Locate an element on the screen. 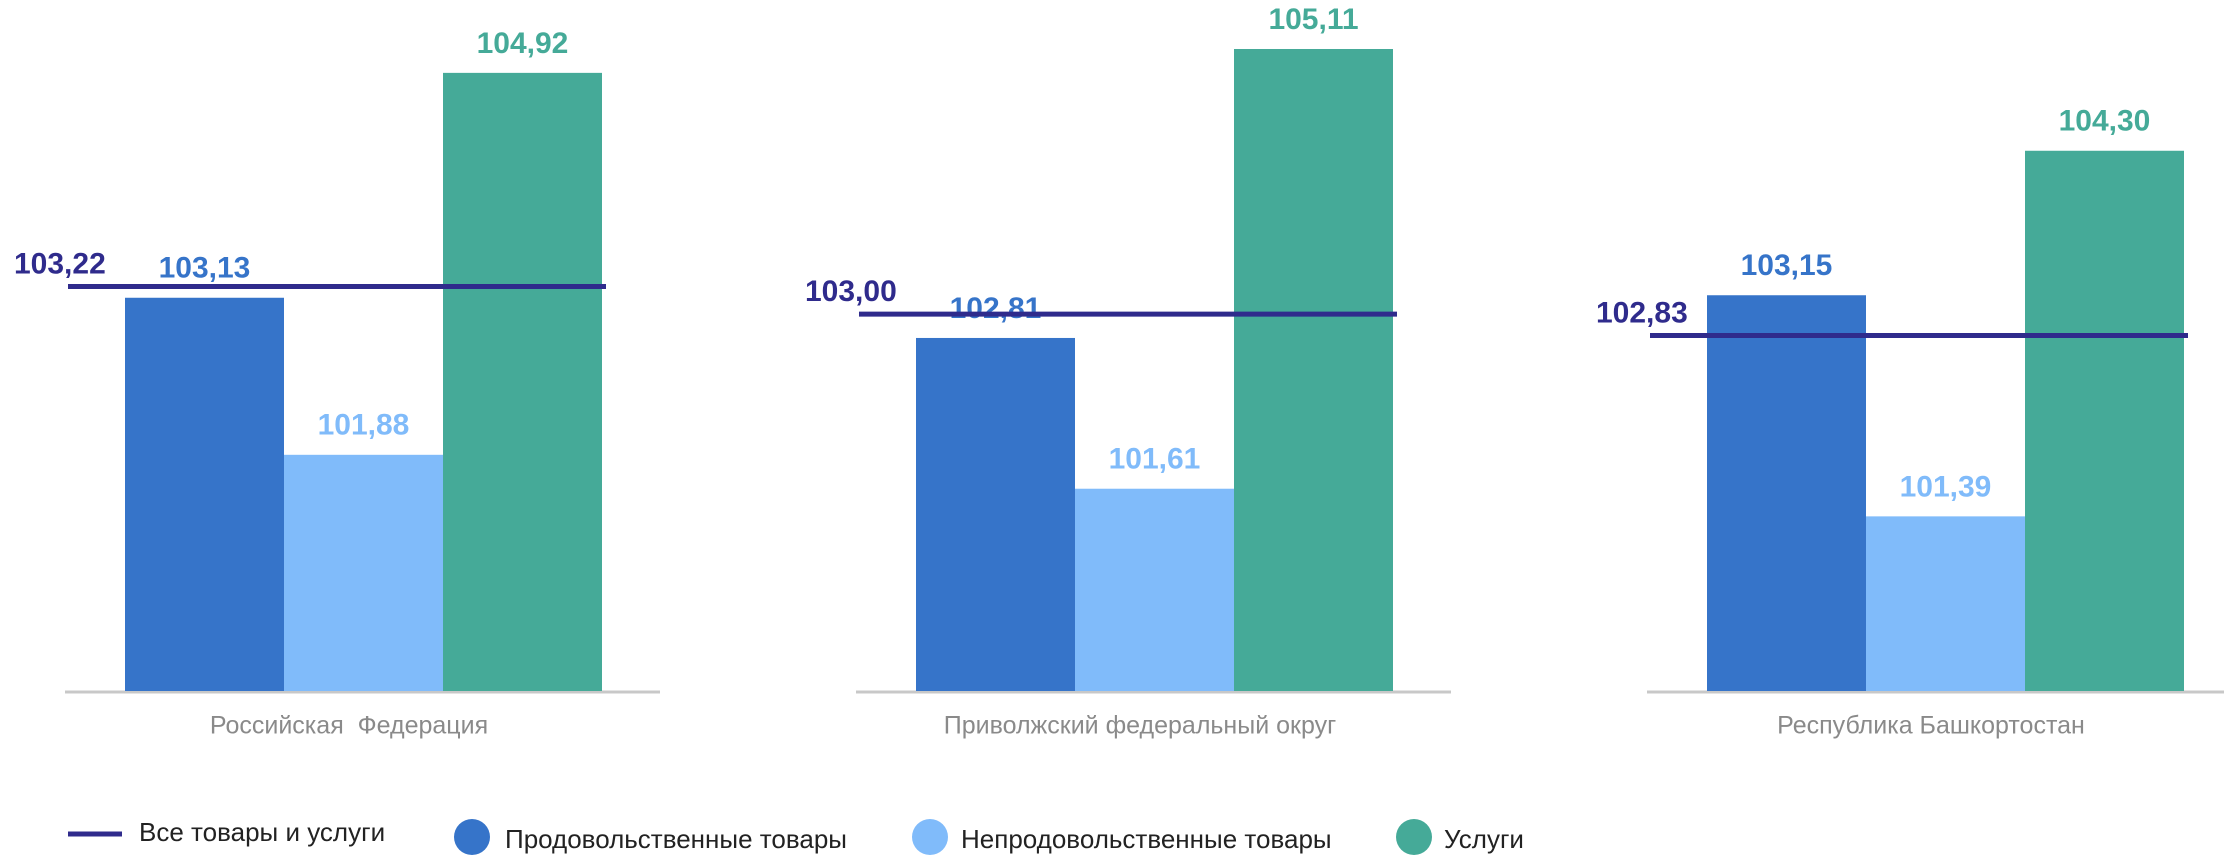  value-label: 101,39 is located at coordinates (1946, 486).